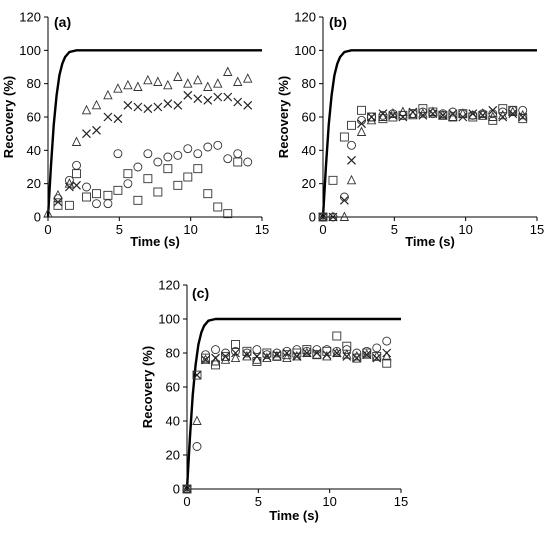  What do you see at coordinates (37, 217) in the screenshot?
I see `y-tick-label: 0` at bounding box center [37, 217].